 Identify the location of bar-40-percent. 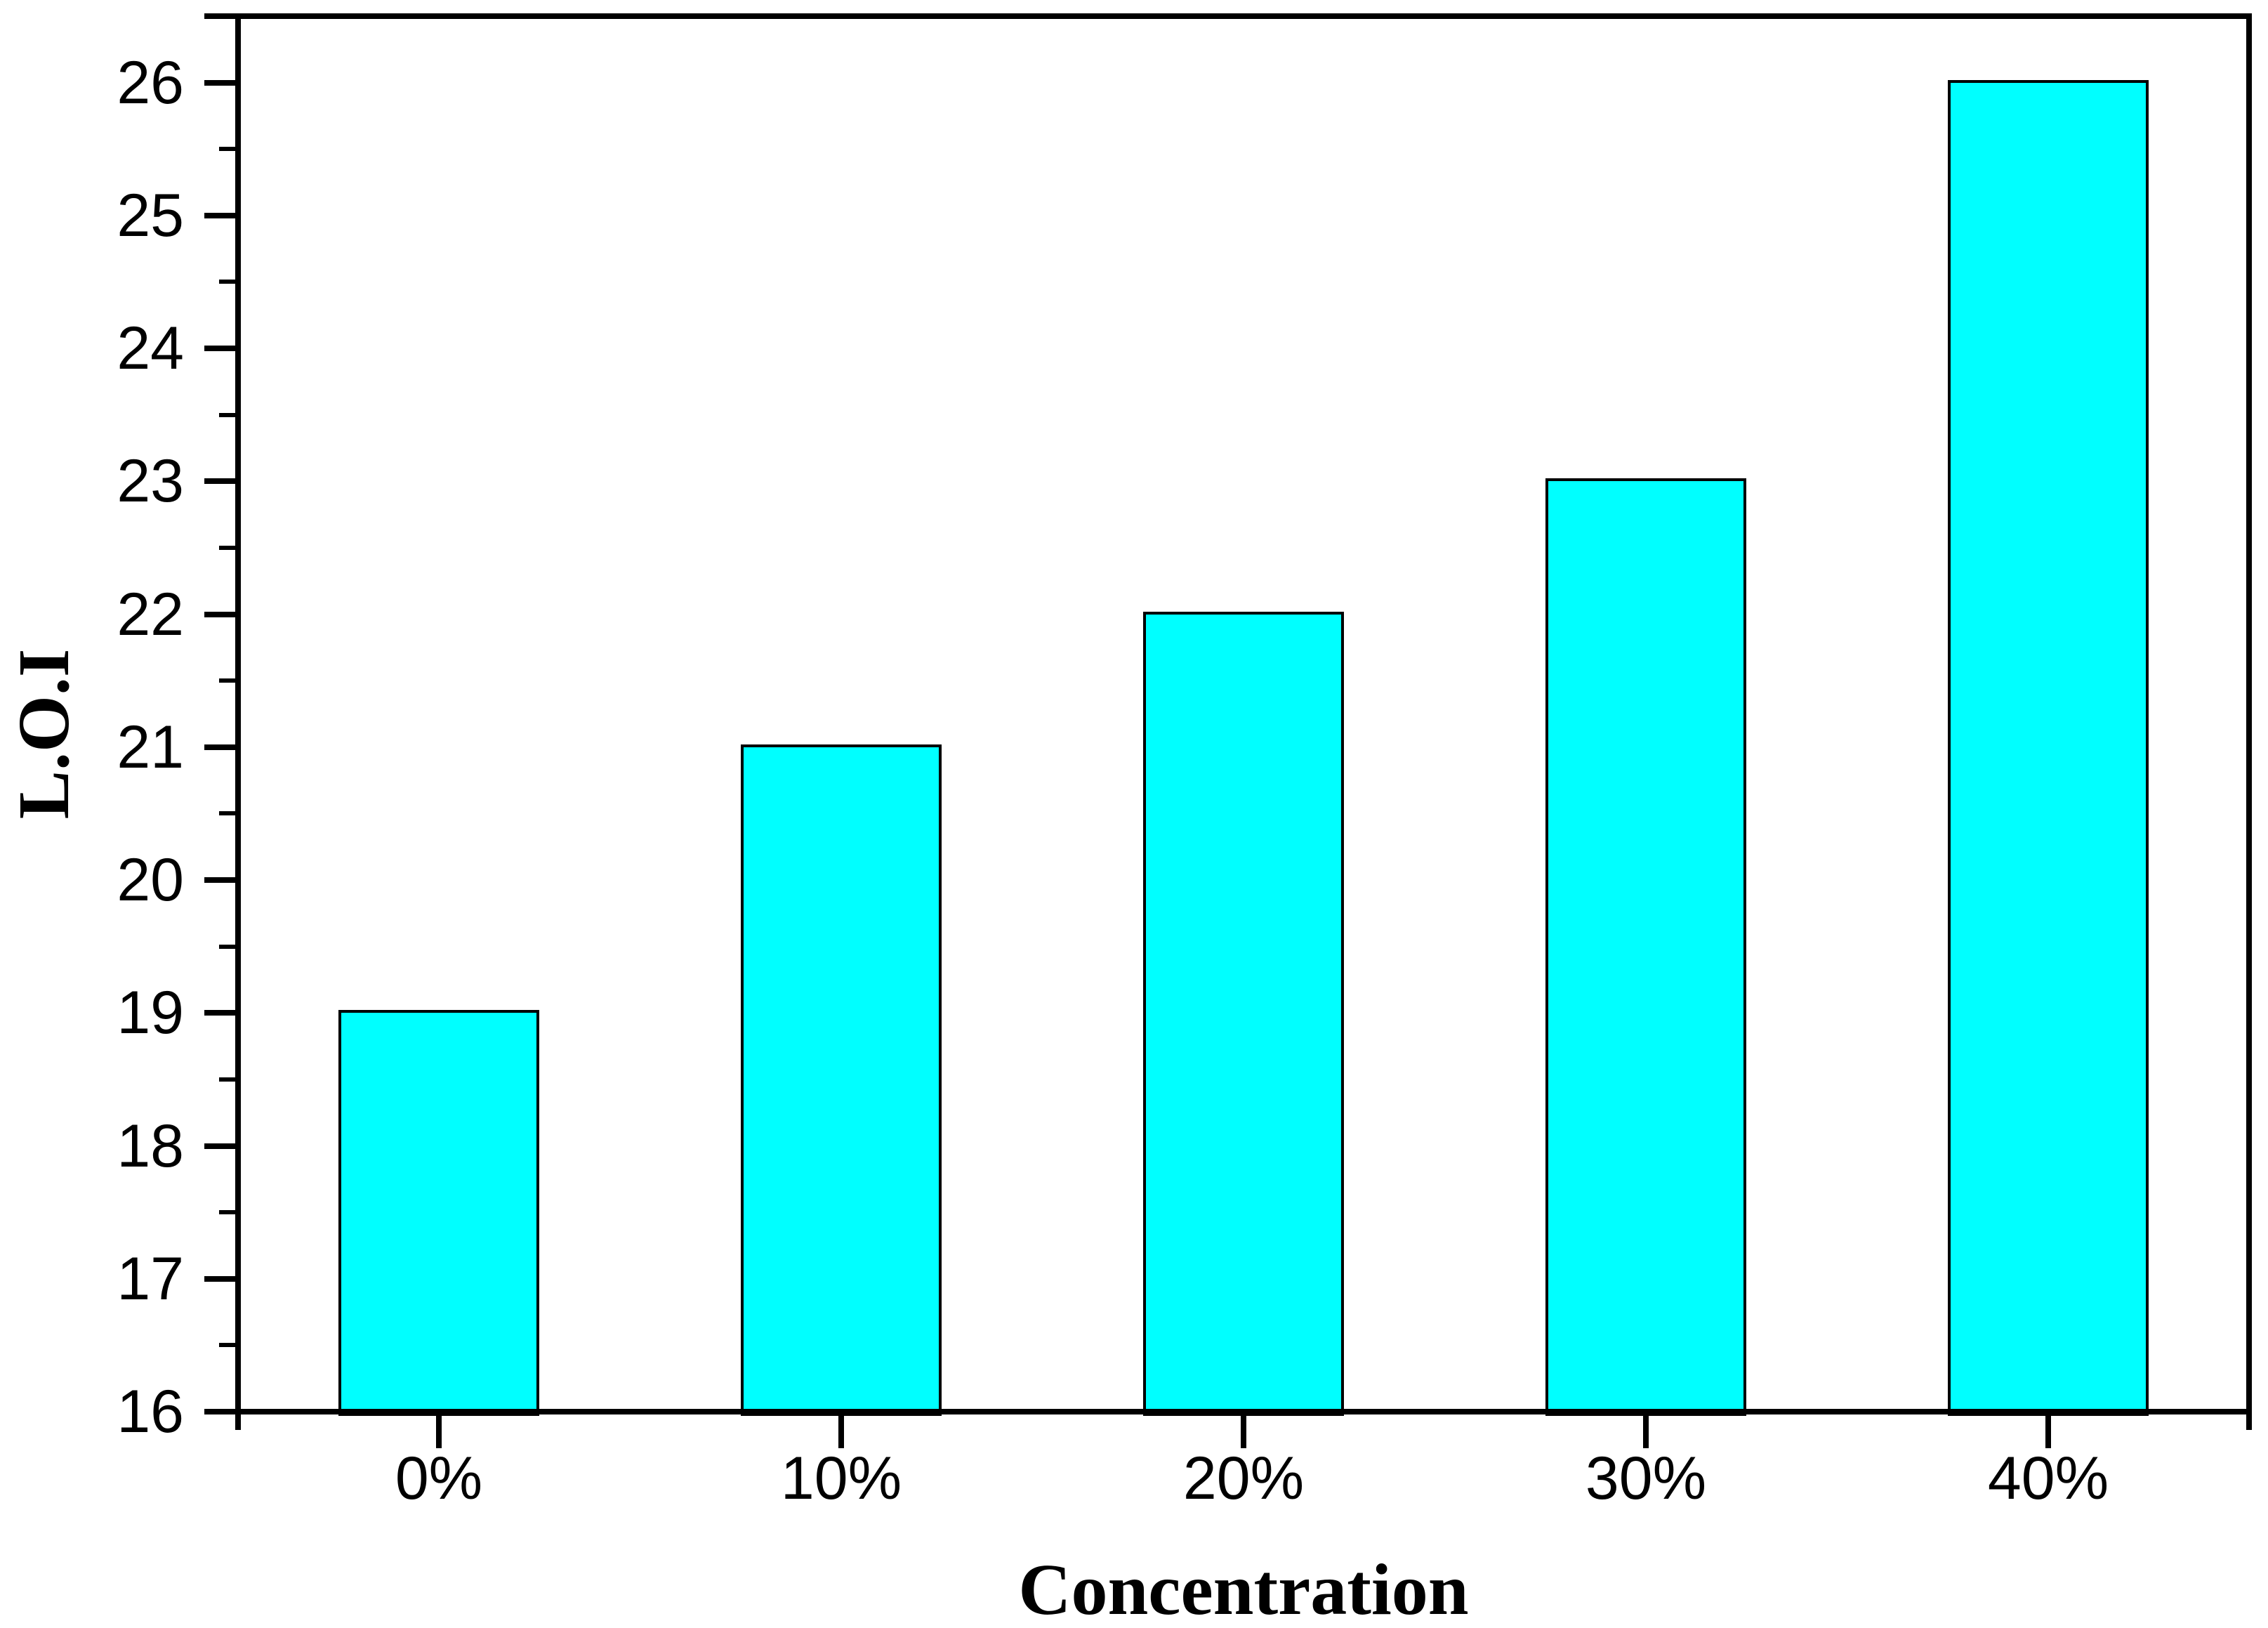
(2048, 748).